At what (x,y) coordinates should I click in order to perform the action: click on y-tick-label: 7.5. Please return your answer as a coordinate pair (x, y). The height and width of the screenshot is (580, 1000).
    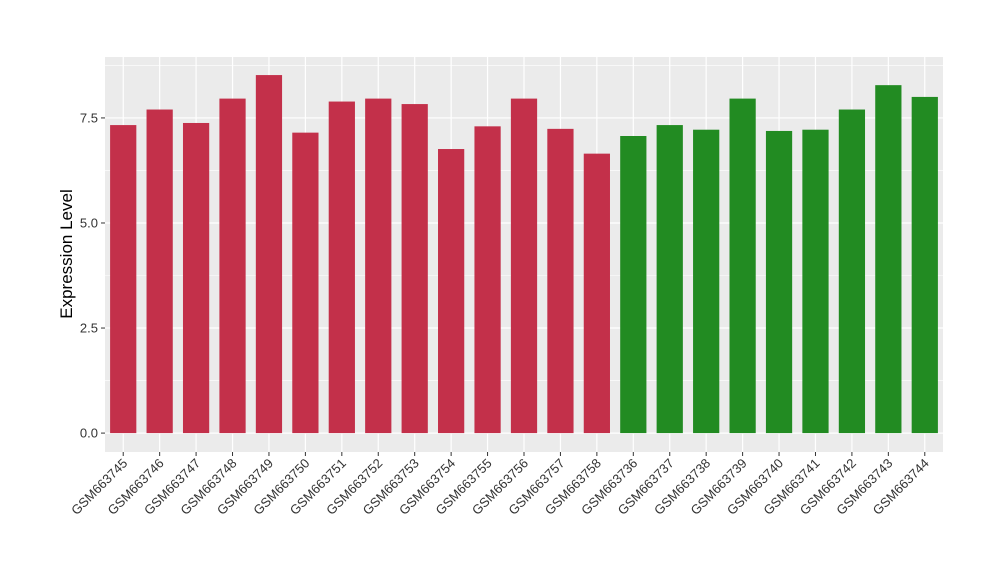
    Looking at the image, I should click on (89, 117).